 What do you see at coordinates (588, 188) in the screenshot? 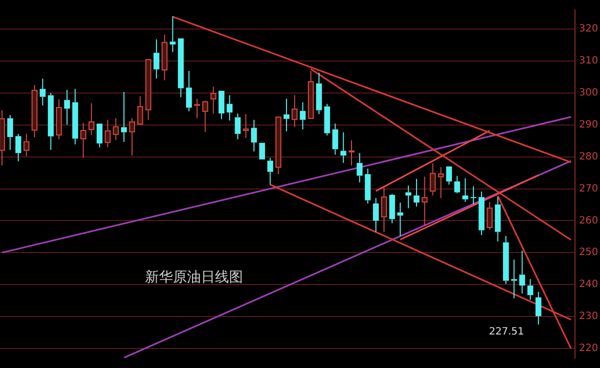
I see `y-tick-label: 270` at bounding box center [588, 188].